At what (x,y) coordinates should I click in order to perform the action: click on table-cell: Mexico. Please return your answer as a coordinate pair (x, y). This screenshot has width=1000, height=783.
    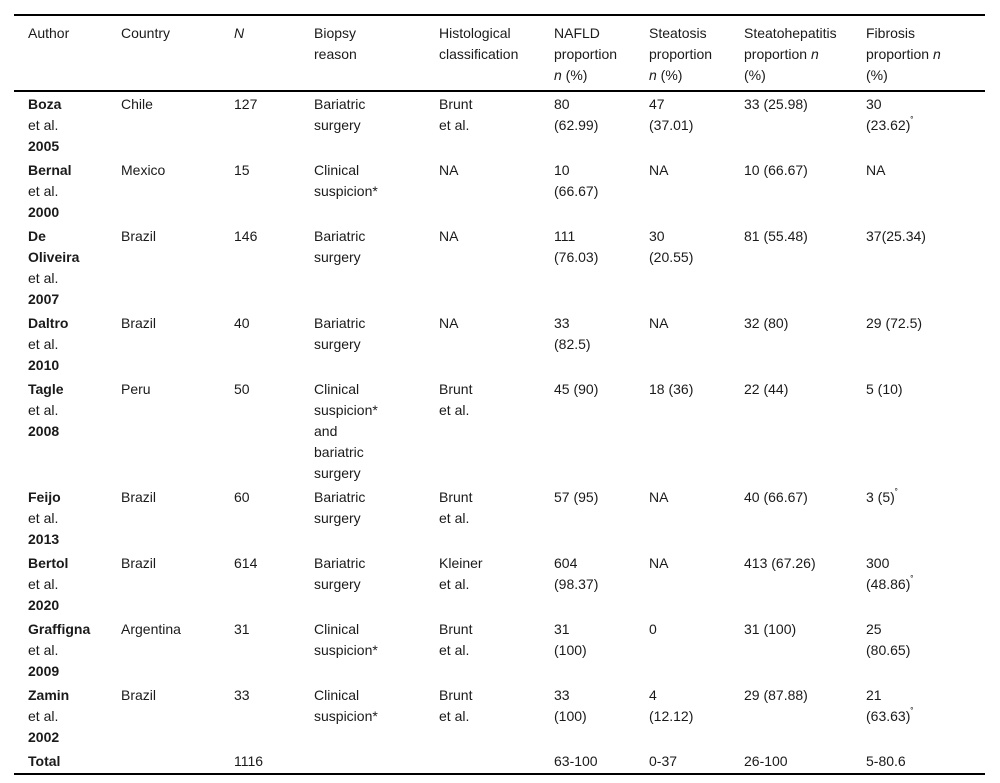
    Looking at the image, I should click on (143, 170).